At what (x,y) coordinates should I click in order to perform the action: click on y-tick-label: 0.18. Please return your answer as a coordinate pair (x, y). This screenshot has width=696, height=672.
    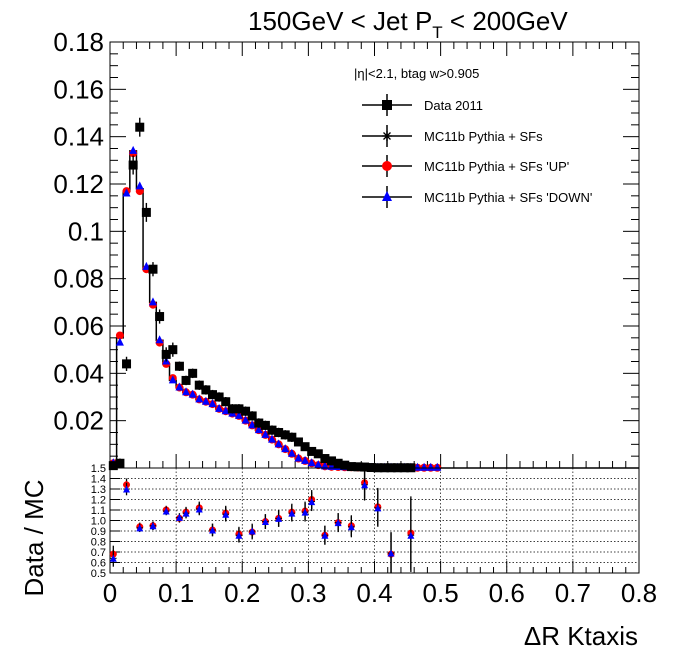
    Looking at the image, I should click on (78, 42).